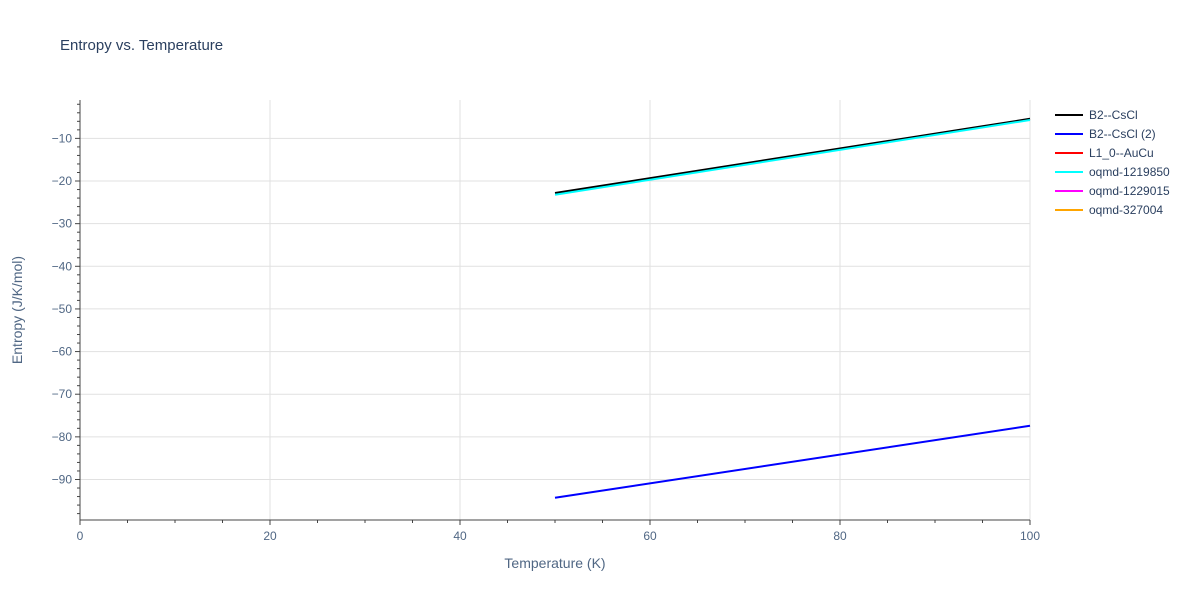 The width and height of the screenshot is (1200, 600). I want to click on legend-label: B2--CsCl (2), so click(1122, 134).